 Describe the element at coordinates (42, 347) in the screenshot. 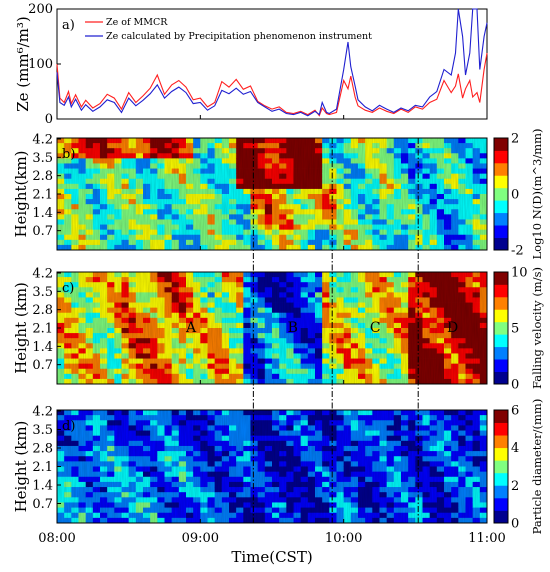

I see `height-tick-label: 1.4` at that location.